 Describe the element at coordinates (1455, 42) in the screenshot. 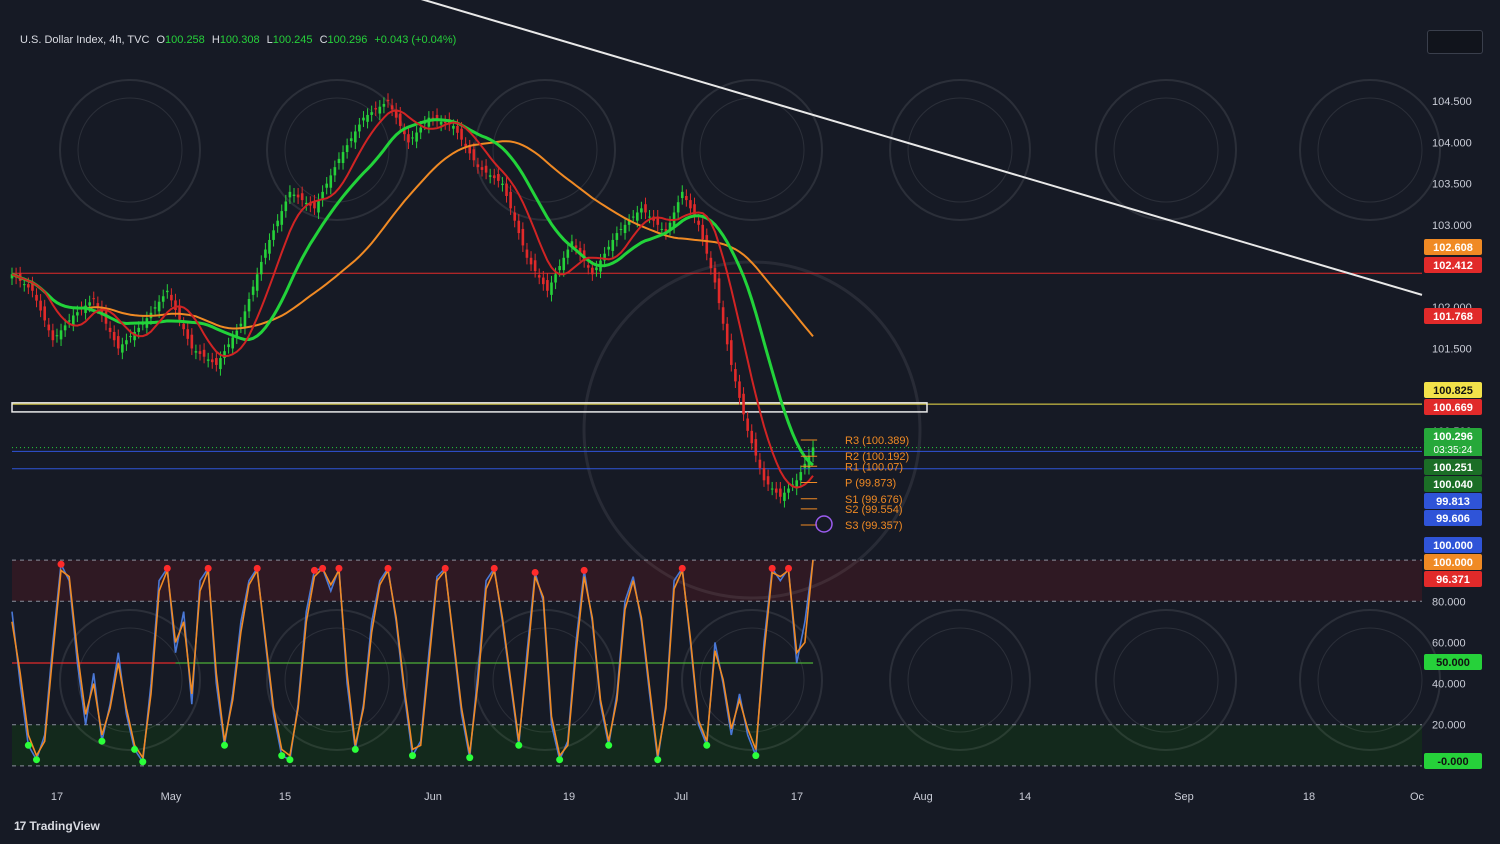

I see `top-right-control` at that location.